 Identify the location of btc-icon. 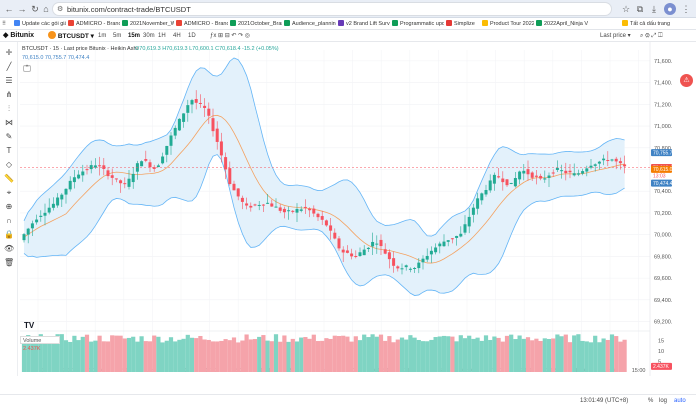
(52, 35).